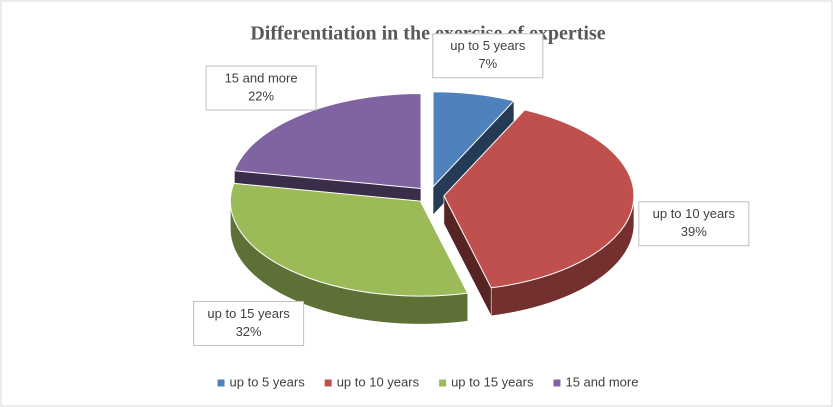  Describe the element at coordinates (249, 331) in the screenshot. I see `data-label-value: 32%` at that location.